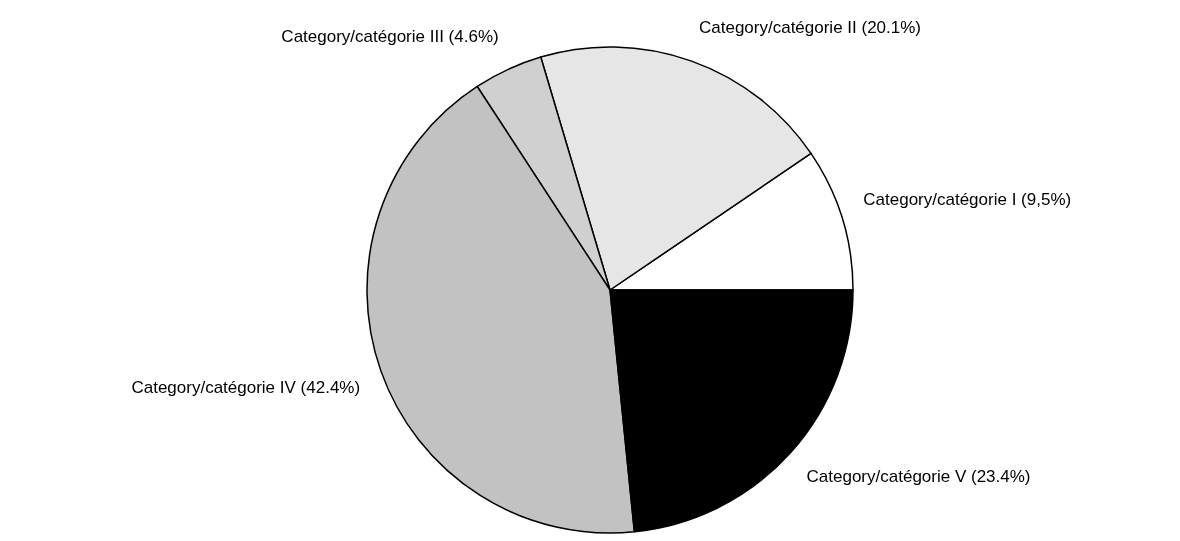 The height and width of the screenshot is (541, 1180). Describe the element at coordinates (967, 199) in the screenshot. I see `slice-label: Category/catégorie I (9,5%)` at that location.